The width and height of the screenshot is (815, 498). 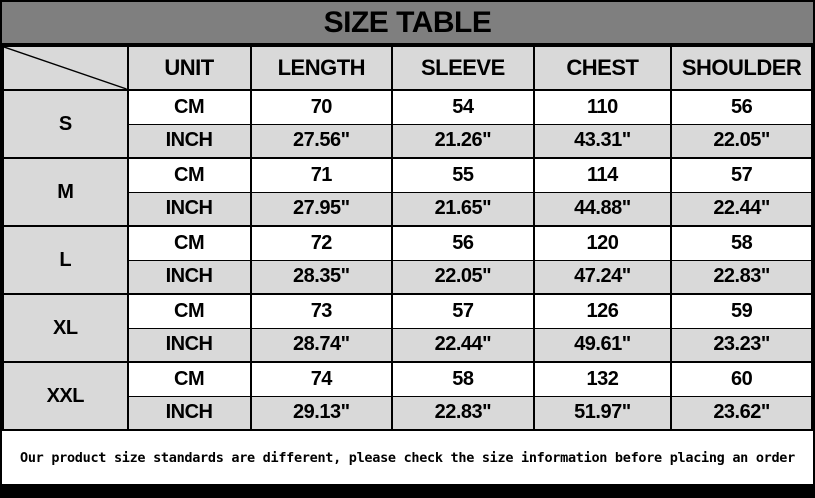 What do you see at coordinates (602, 413) in the screenshot?
I see `value-xxl-inch-chest: 51.97"` at bounding box center [602, 413].